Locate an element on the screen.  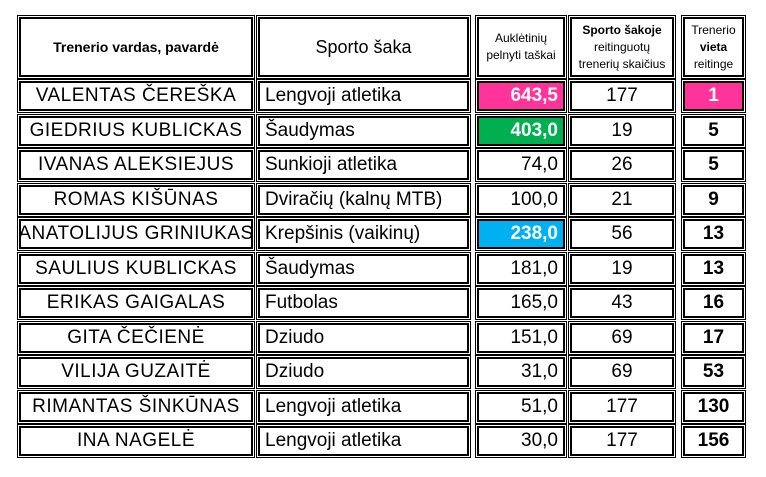
header-coach-name: Trenerio vardas, pavardė is located at coordinates (136, 47).